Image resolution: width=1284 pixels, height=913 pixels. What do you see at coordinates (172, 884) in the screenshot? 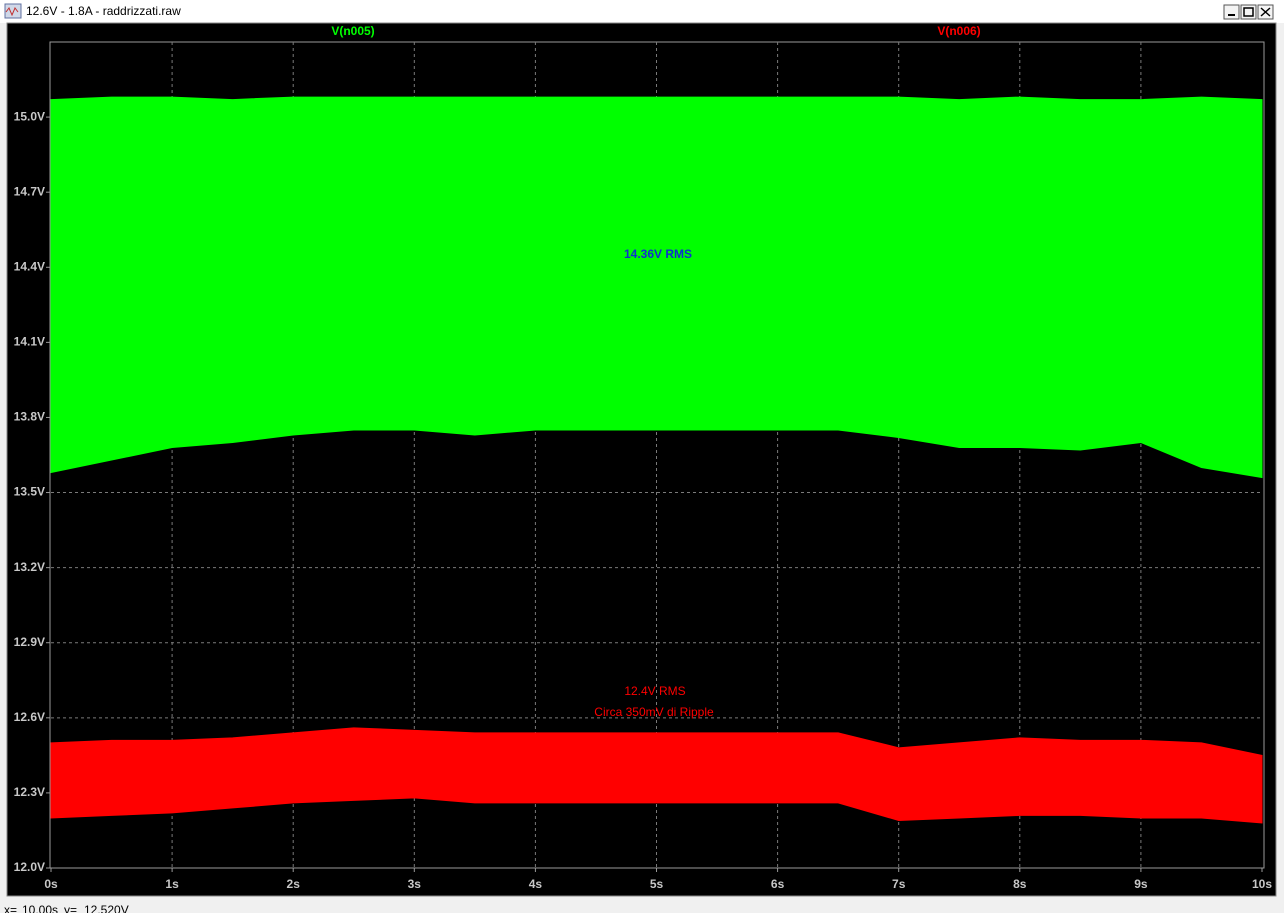
I see `x-tick-label: 1s` at bounding box center [172, 884].